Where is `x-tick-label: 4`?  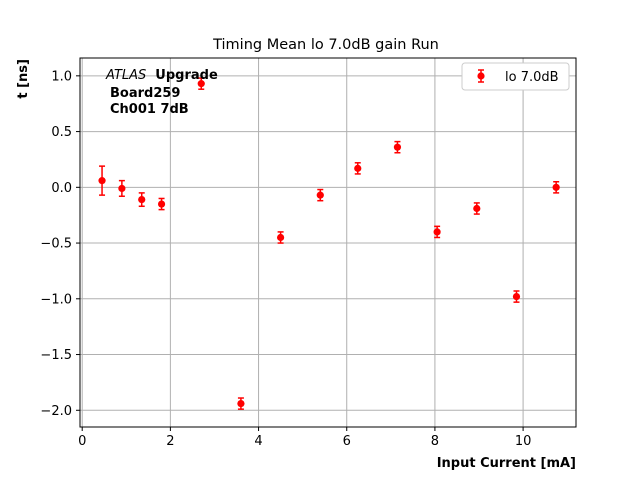
x-tick-label: 4 is located at coordinates (258, 441).